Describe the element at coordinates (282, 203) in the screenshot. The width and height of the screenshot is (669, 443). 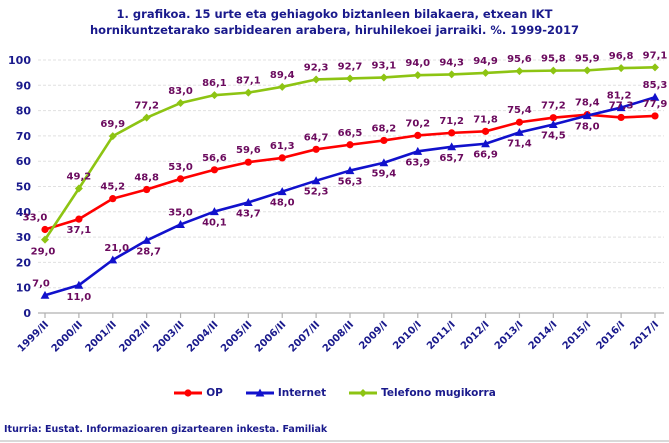
I see `data-point-label: 48,0` at that location.